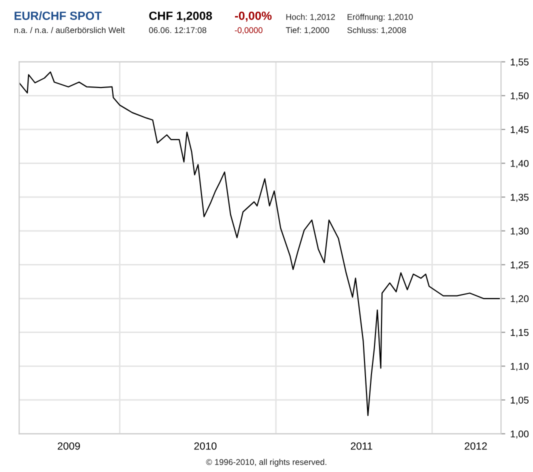  Describe the element at coordinates (58, 15) in the screenshot. I see `chart-title: EUR/CHF SPOT` at that location.